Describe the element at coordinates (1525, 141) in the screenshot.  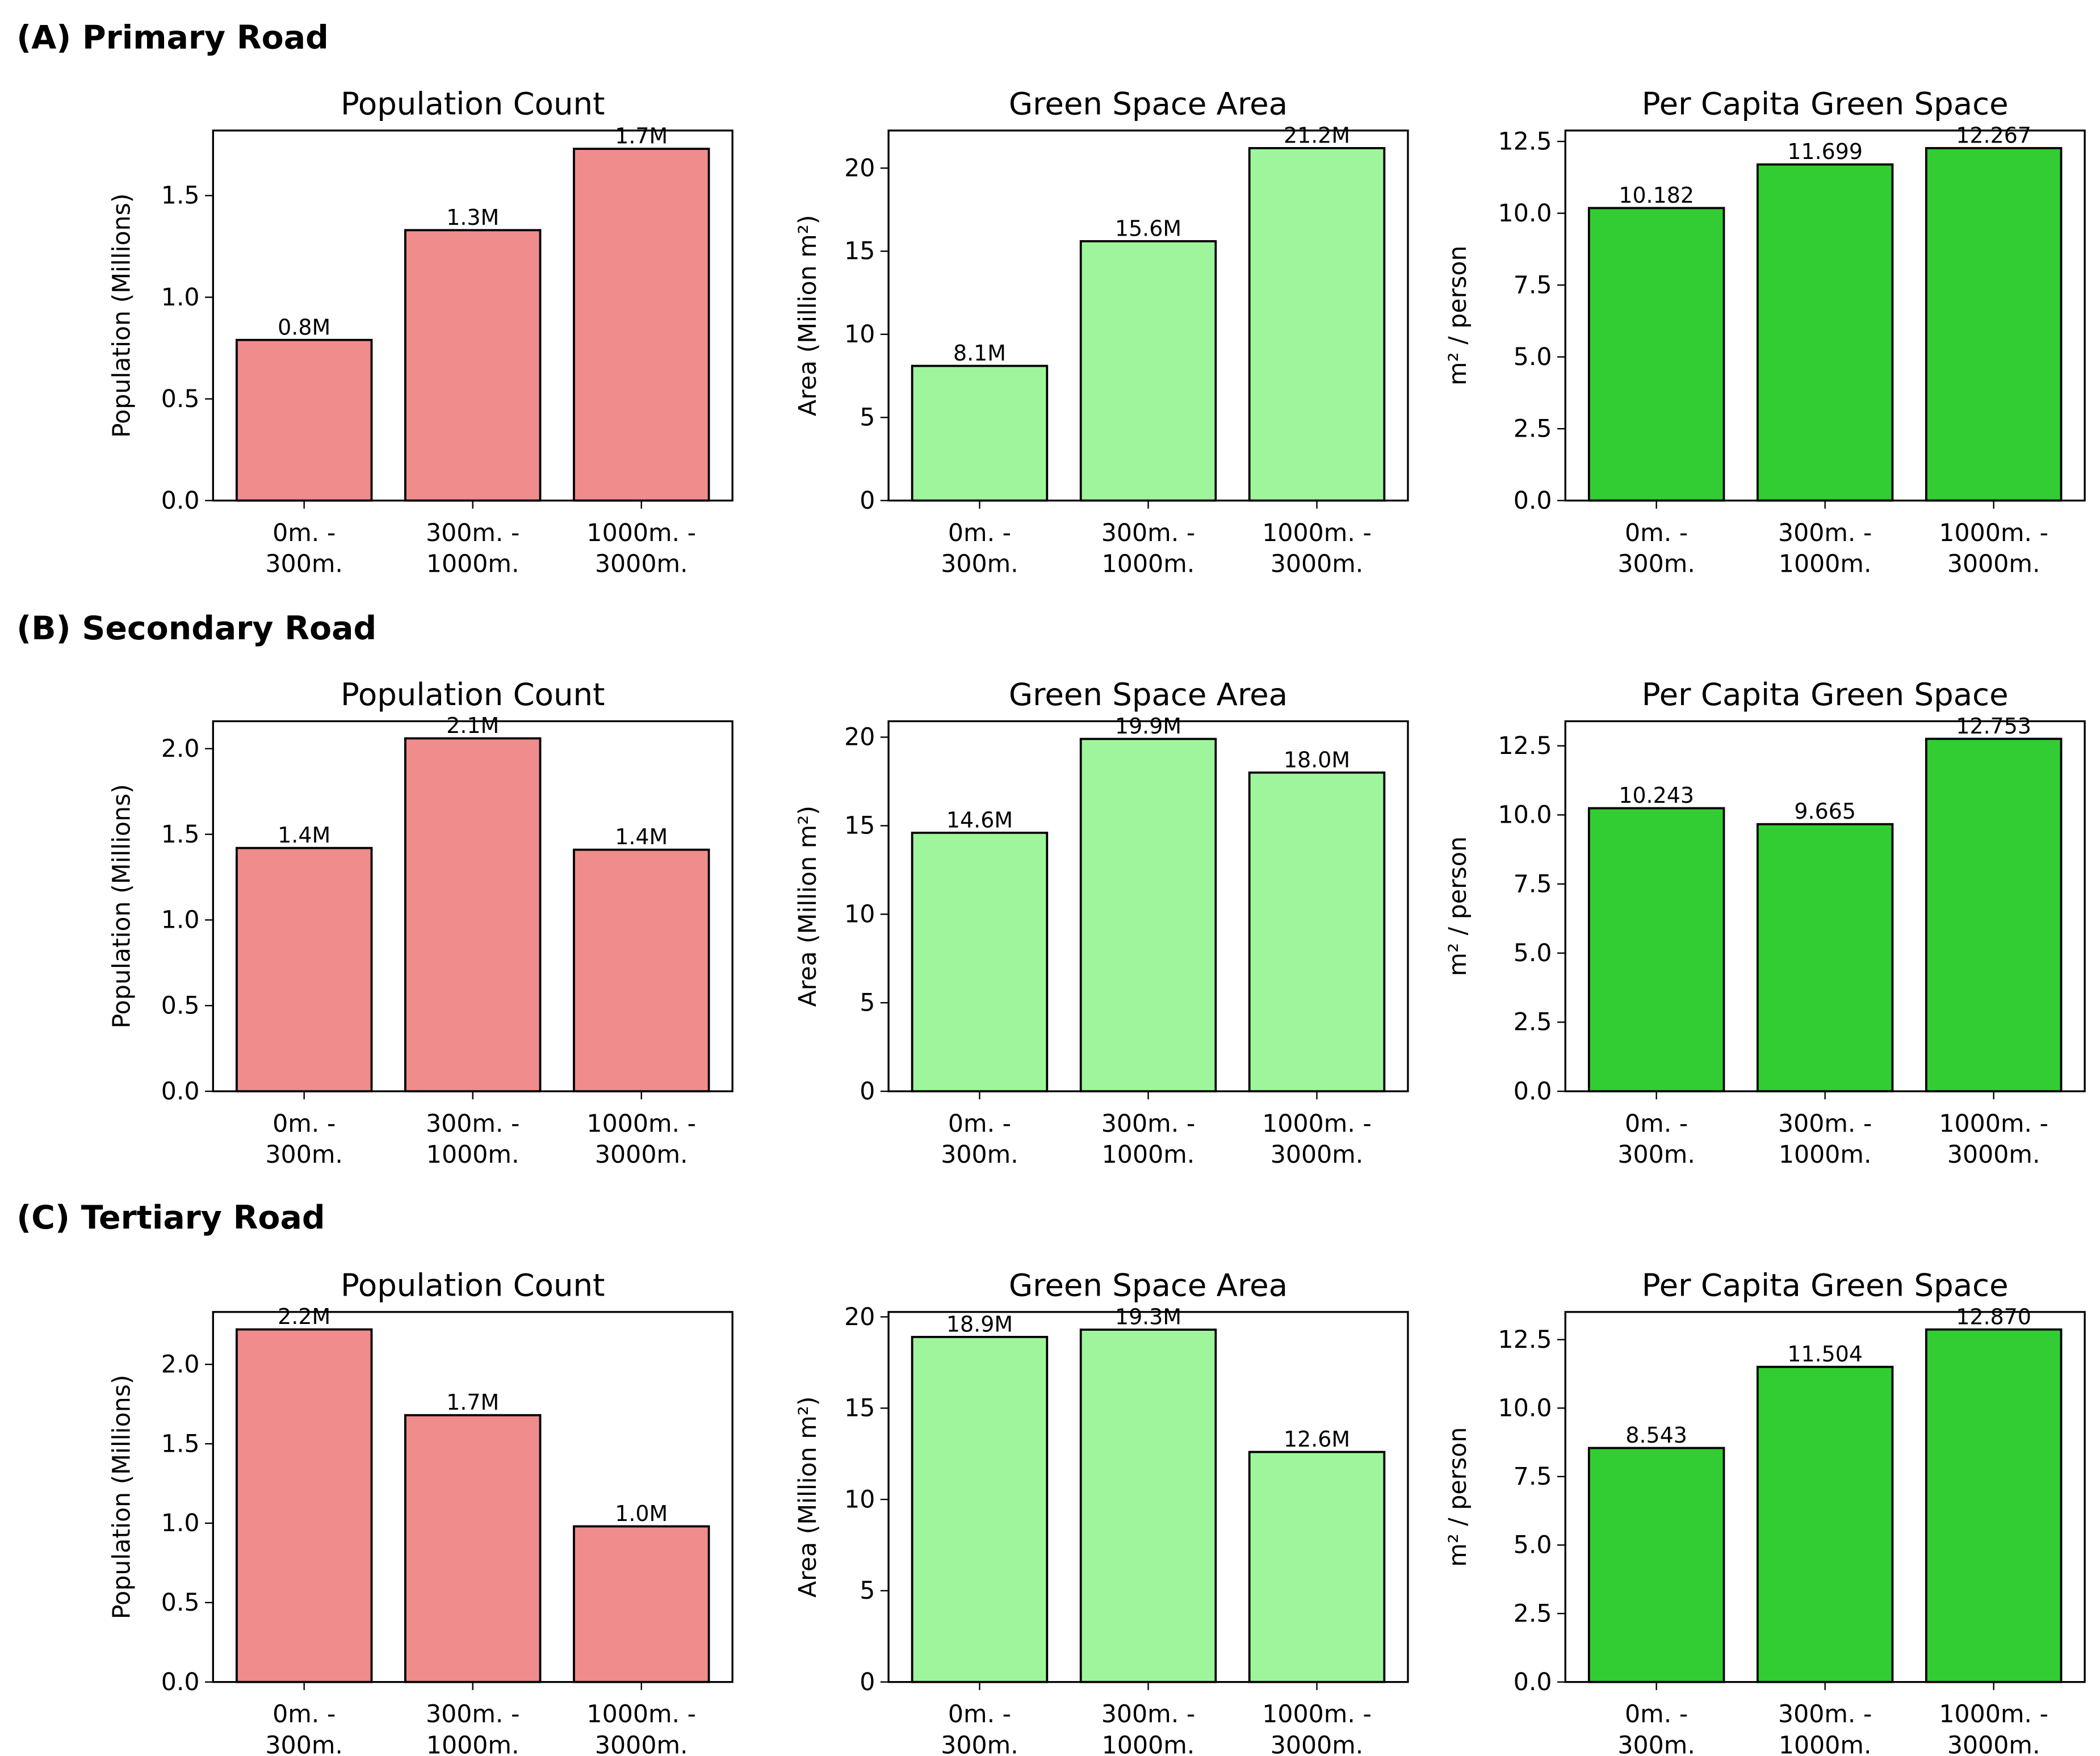
I see `y-tick-label: 12.5` at that location.